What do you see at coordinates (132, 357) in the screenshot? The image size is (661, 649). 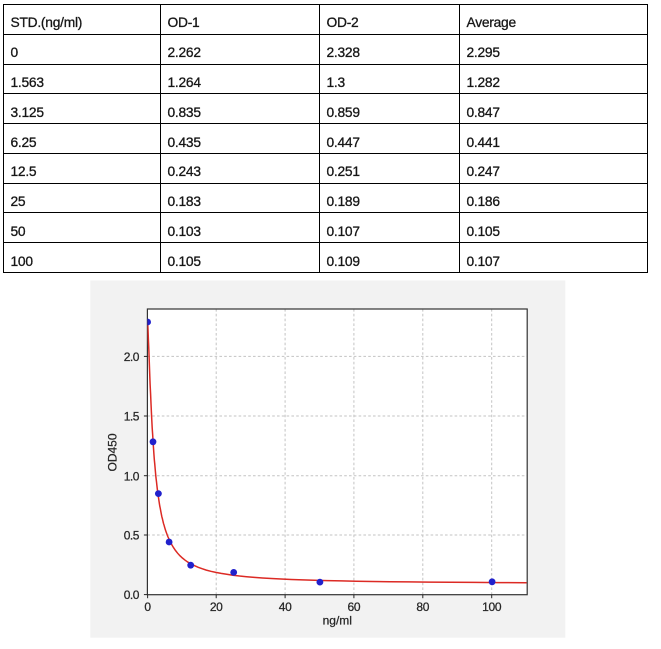 I see `svg-text: 2.0` at bounding box center [132, 357].